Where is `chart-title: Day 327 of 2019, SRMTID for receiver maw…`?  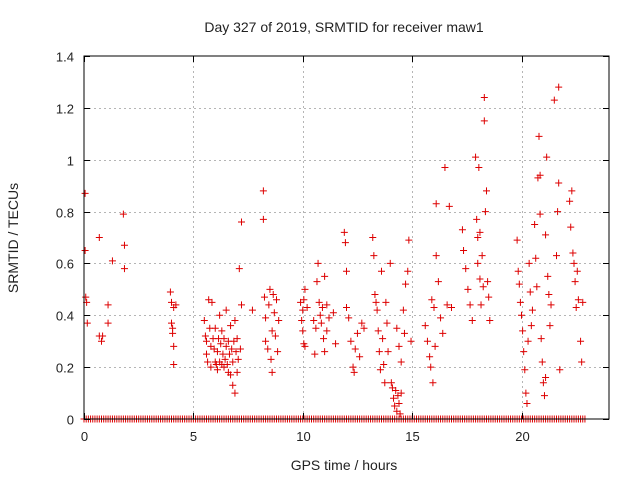 chart-title: Day 327 of 2019, SRMTID for receiver maw… is located at coordinates (344, 27).